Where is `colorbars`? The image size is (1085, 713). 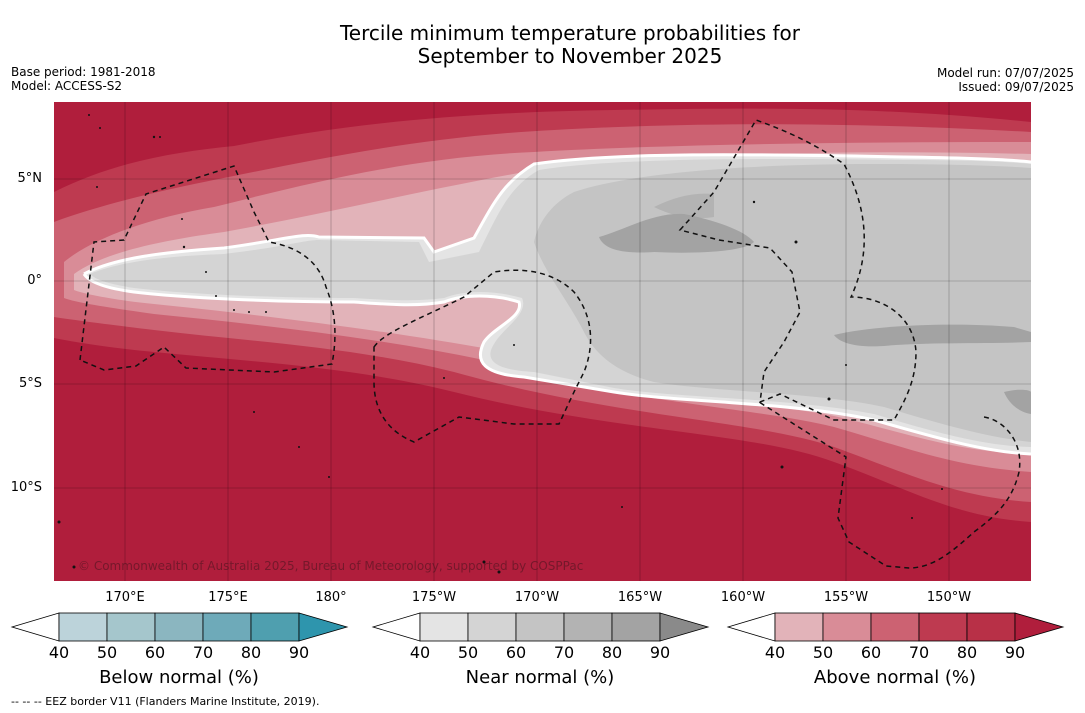
colorbars is located at coordinates (537, 627).